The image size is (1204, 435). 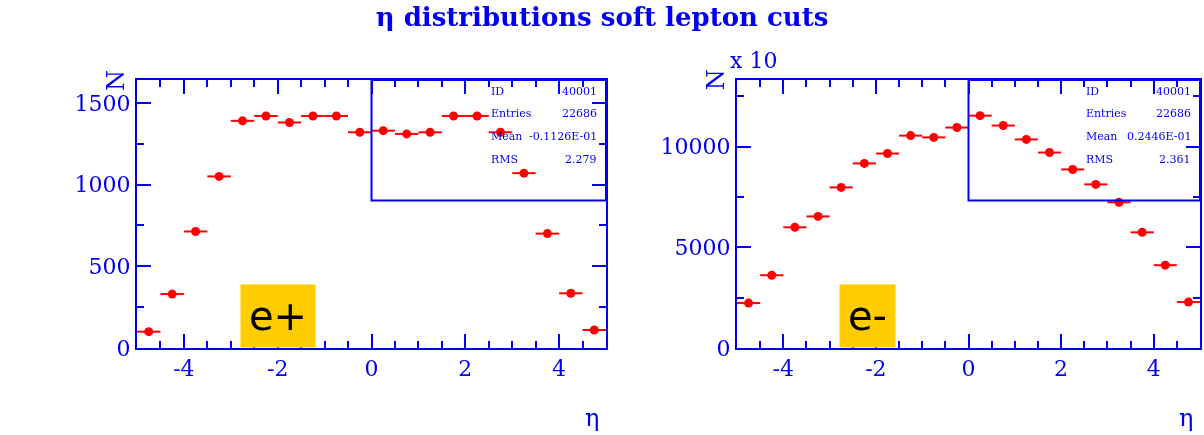 I want to click on annotation: 0.2446E-01, so click(x=1159, y=136).